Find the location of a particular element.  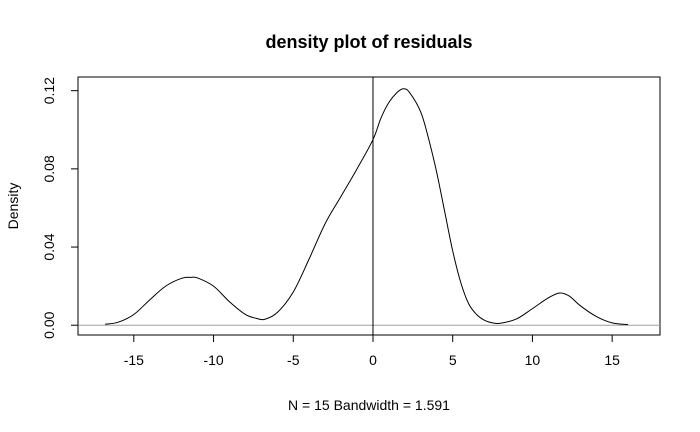

x-tick-label: 10 is located at coordinates (533, 360).